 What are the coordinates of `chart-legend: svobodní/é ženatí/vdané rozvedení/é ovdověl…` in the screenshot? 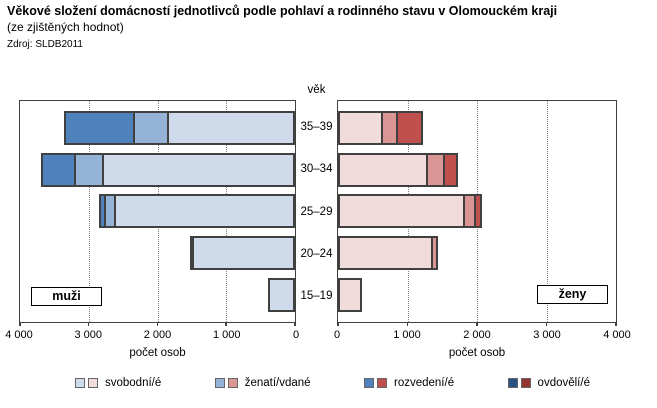 It's located at (332, 383).